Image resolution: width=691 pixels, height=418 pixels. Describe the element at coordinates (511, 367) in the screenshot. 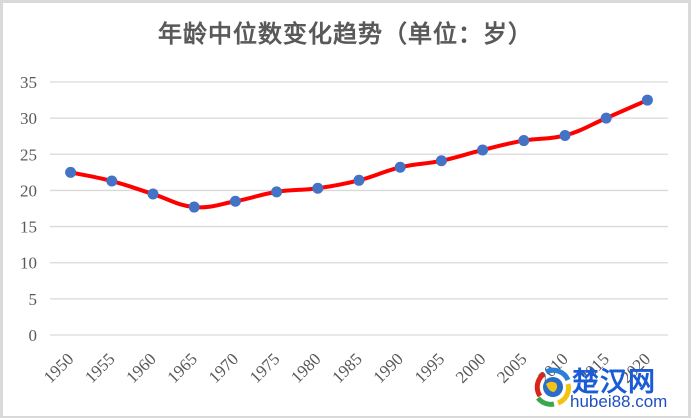

I see `x-tick-label: 2005` at that location.